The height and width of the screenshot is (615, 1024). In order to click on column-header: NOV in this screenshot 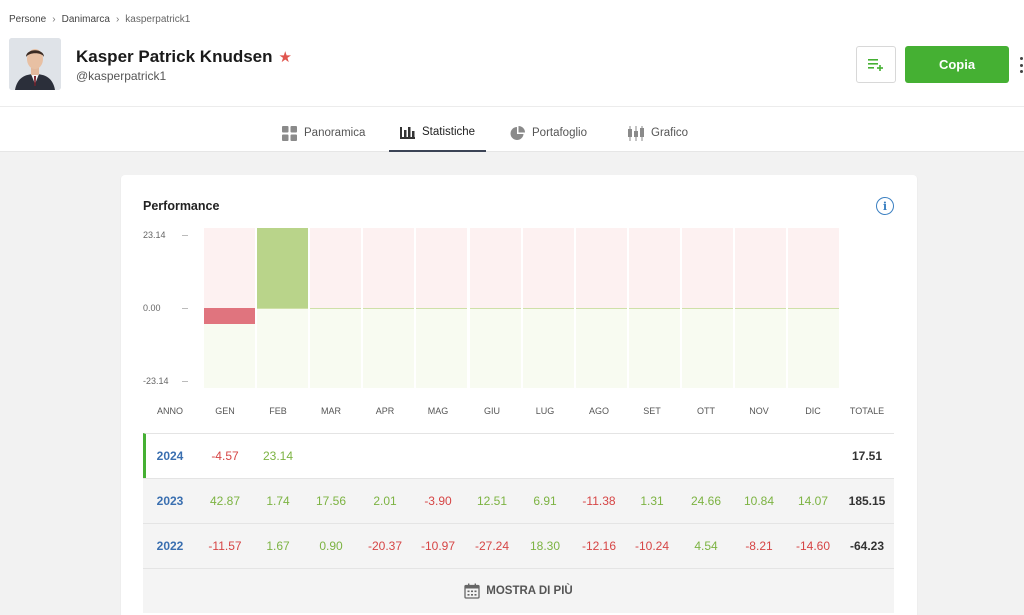, I will do `click(759, 411)`.